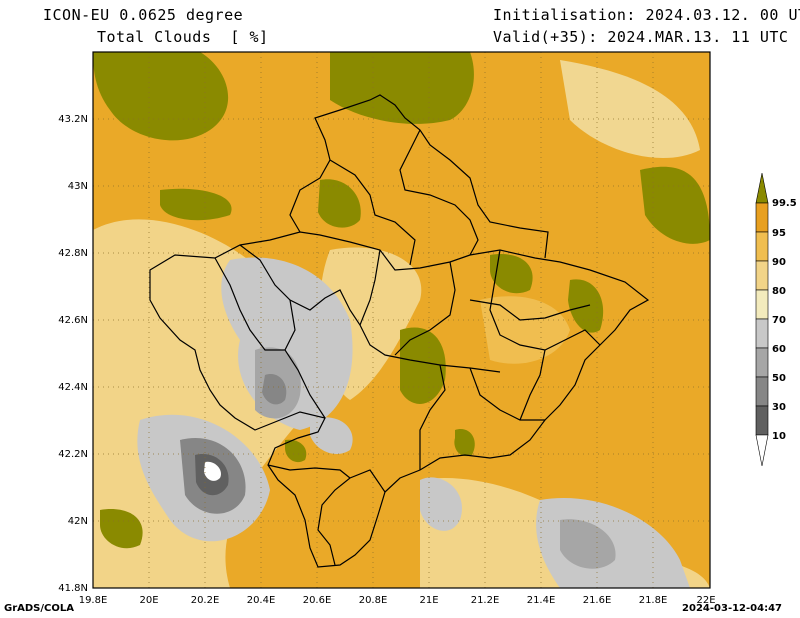 This screenshot has height=618, width=800. I want to click on lon-tick: 21.4E, so click(541, 600).